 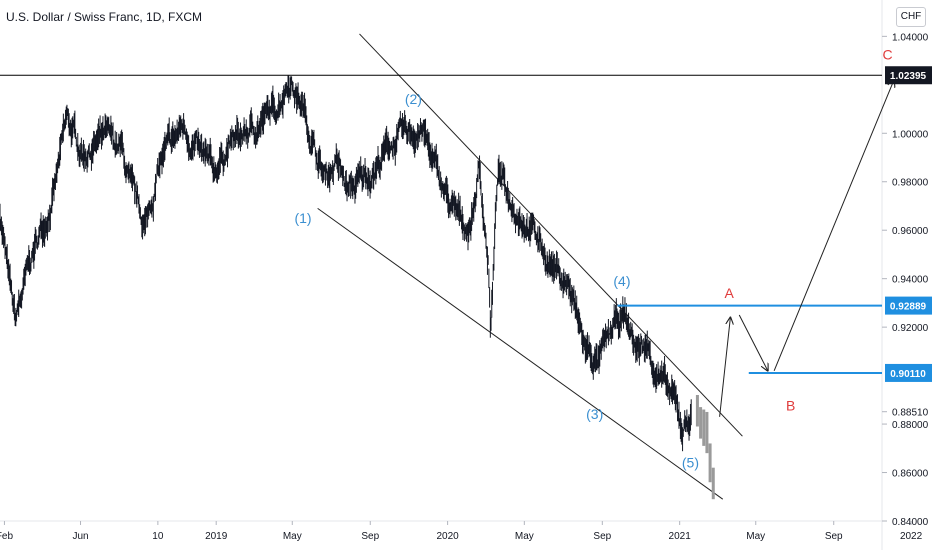 I want to click on price-tick-label: 0.84000, so click(x=910, y=522).